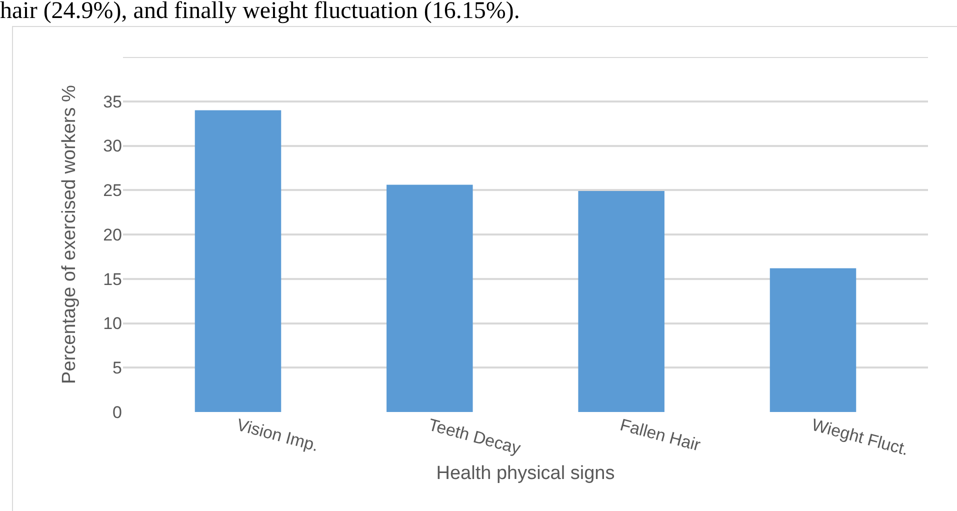  Describe the element at coordinates (277, 435) in the screenshot. I see `x-tick-label: Vision Imp.` at that location.